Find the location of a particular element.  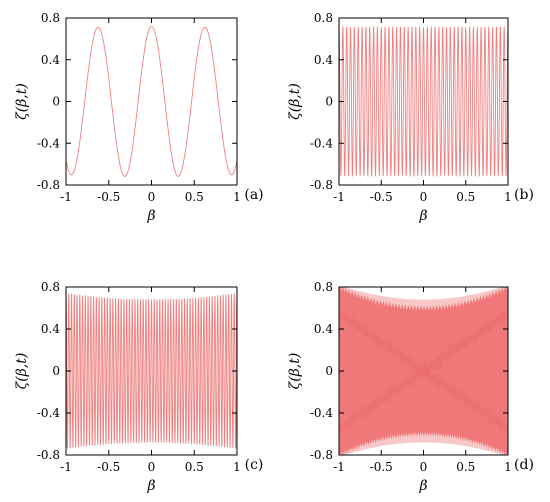

axes-frame is located at coordinates (151, 101).